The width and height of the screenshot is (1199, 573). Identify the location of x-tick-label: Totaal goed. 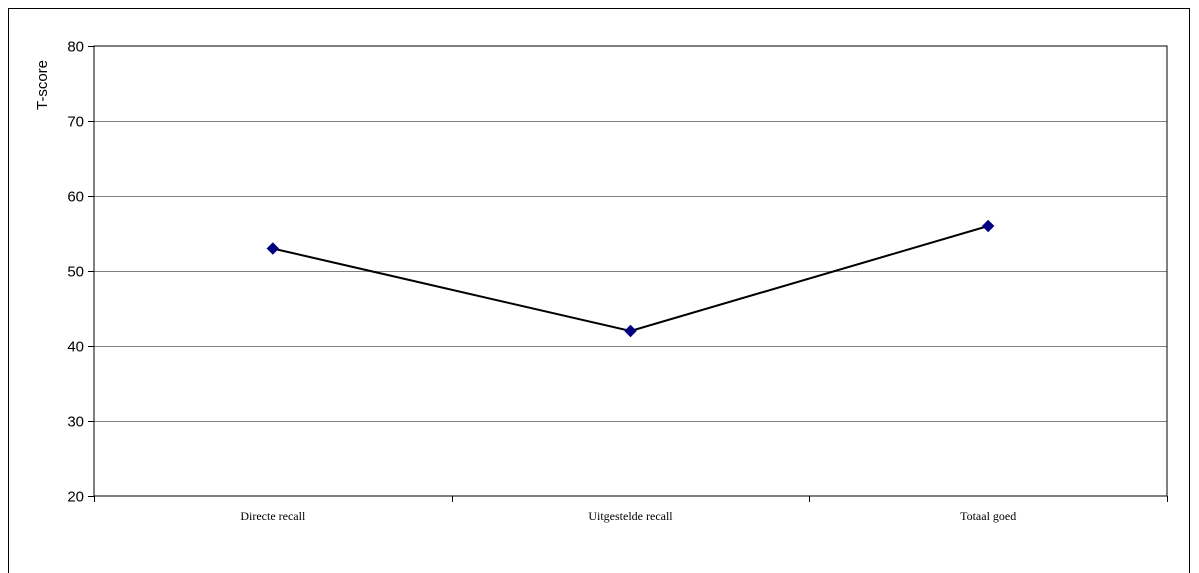
(988, 516).